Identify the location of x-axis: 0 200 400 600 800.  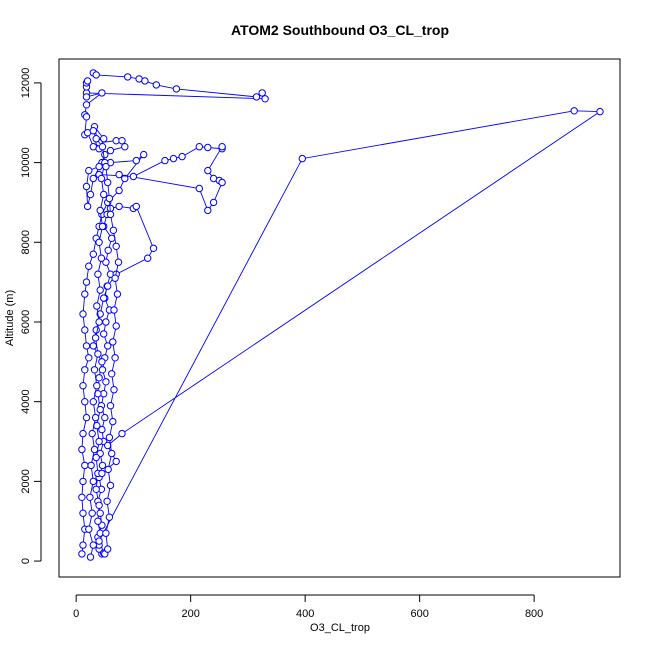
(308, 607).